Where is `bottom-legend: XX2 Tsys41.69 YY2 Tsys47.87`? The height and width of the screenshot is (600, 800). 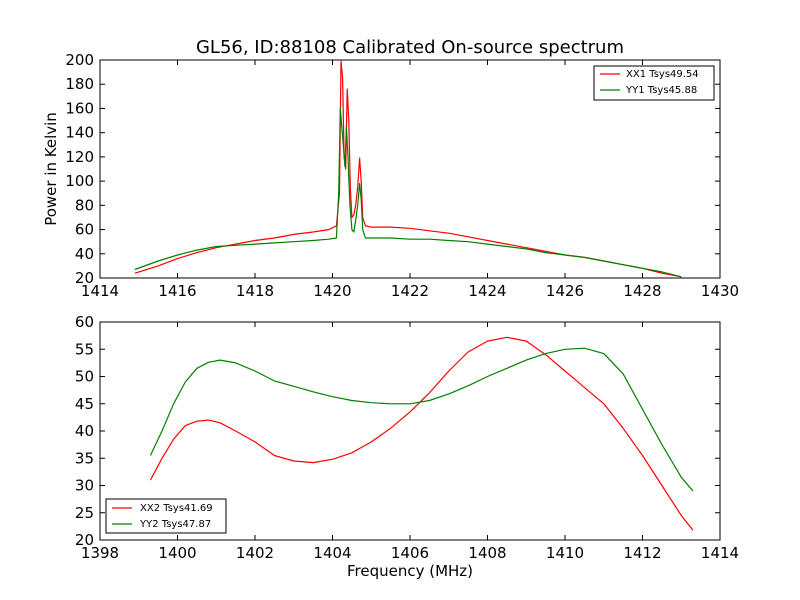
bottom-legend: XX2 Tsys41.69 YY2 Tsys47.87 is located at coordinates (166, 516).